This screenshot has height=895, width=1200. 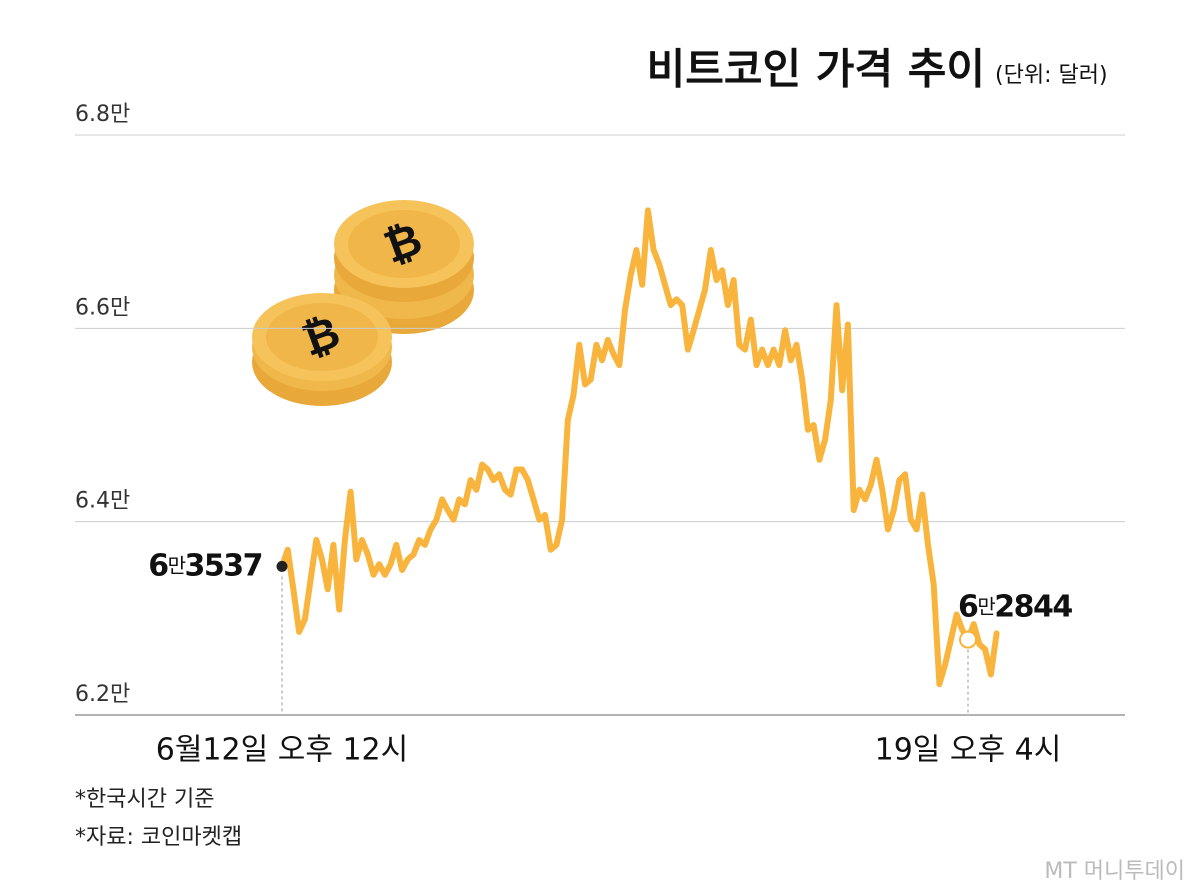 I want to click on value-label: 6만2844, so click(x=1015, y=606).